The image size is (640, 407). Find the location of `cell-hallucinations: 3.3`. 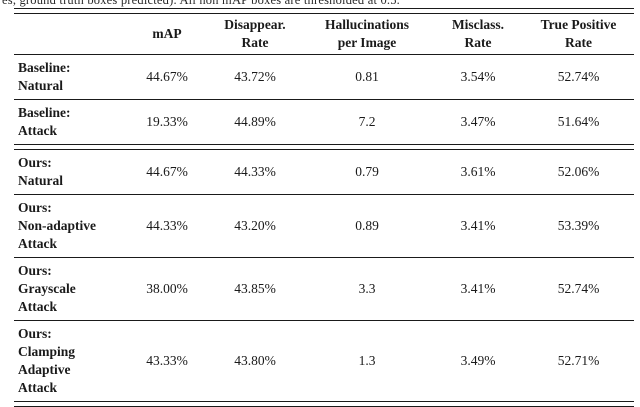

cell-hallucinations: 3.3 is located at coordinates (367, 288).